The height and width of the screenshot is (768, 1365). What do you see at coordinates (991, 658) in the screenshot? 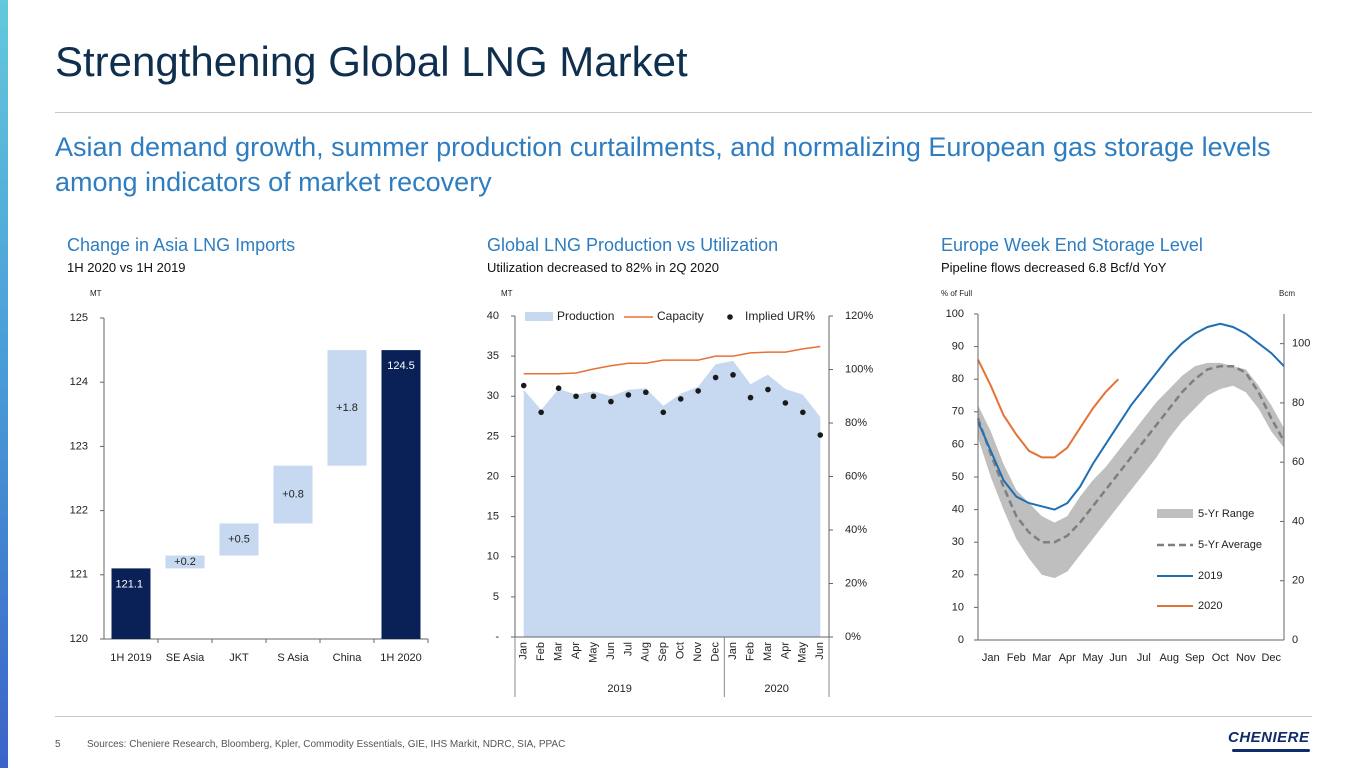
I see `chart3-x-tick-label: Jan` at bounding box center [991, 658].